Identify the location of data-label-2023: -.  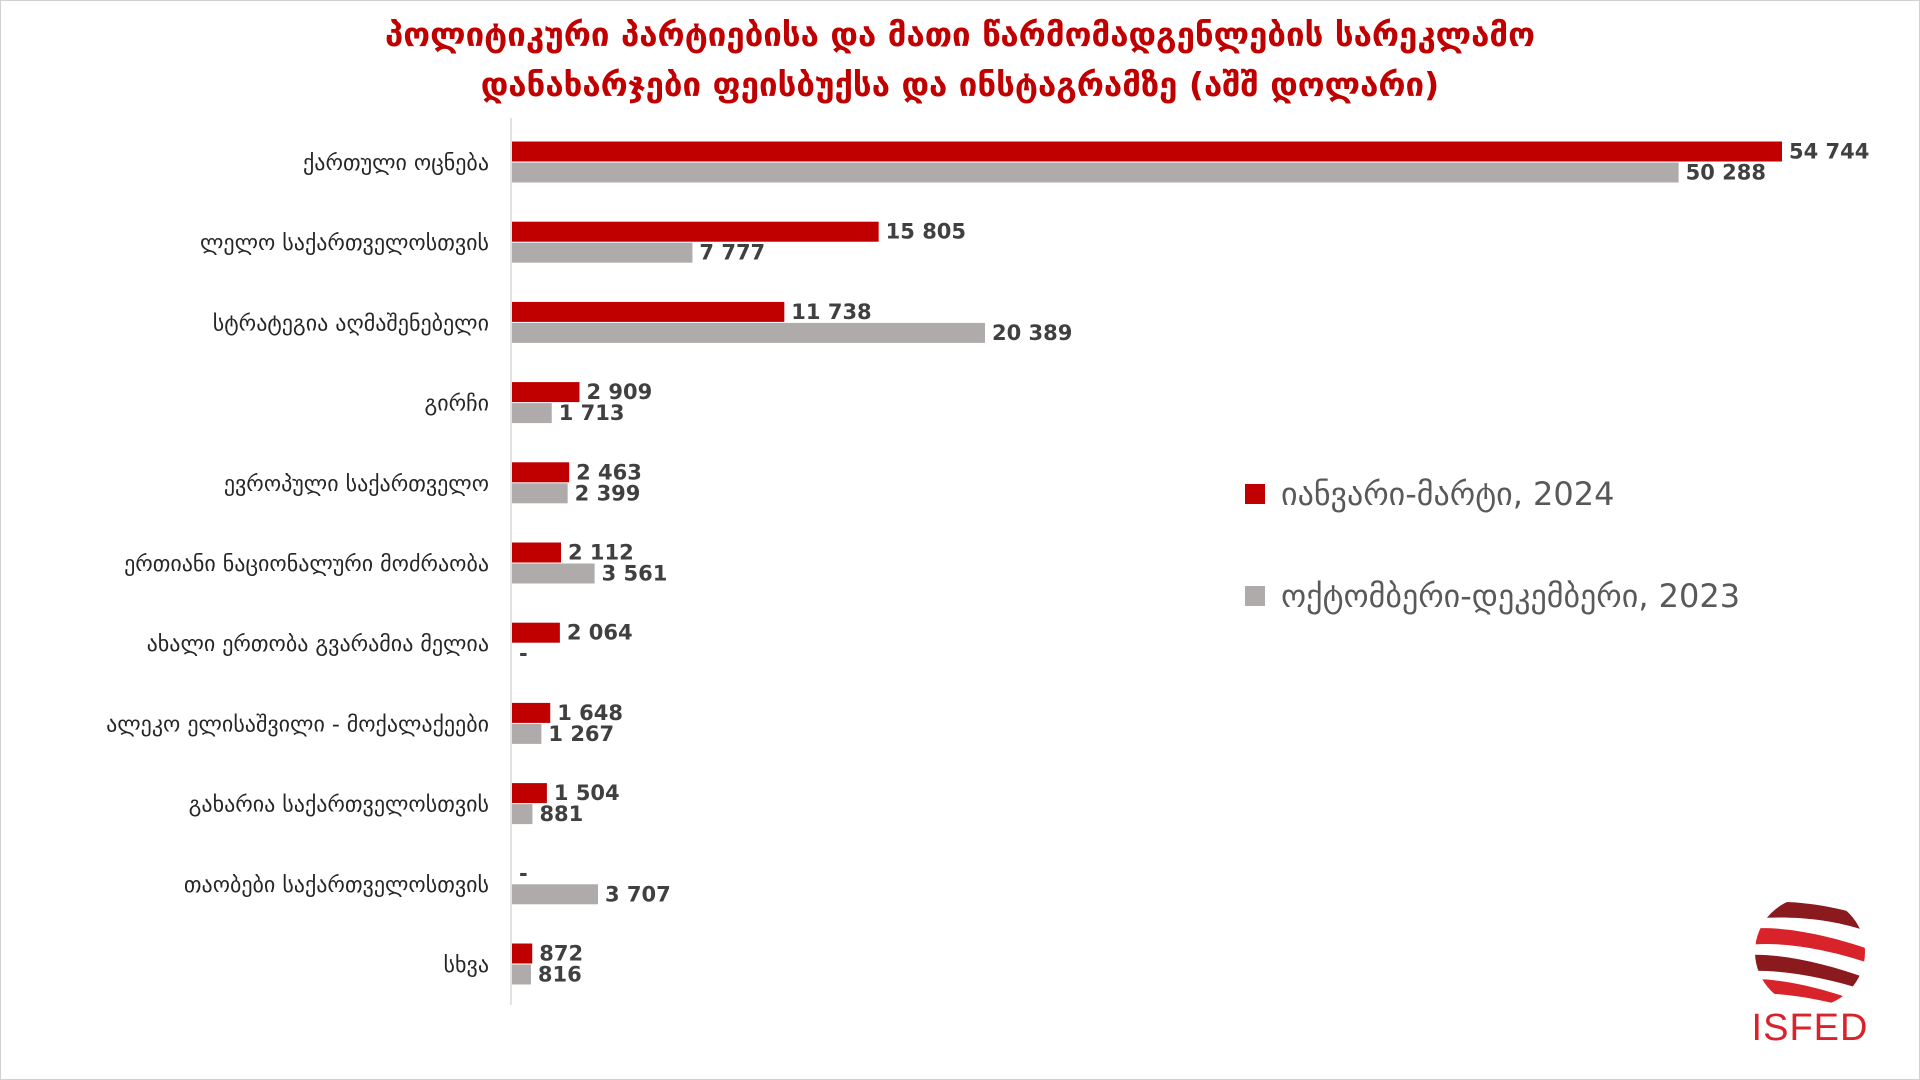
(523, 654).